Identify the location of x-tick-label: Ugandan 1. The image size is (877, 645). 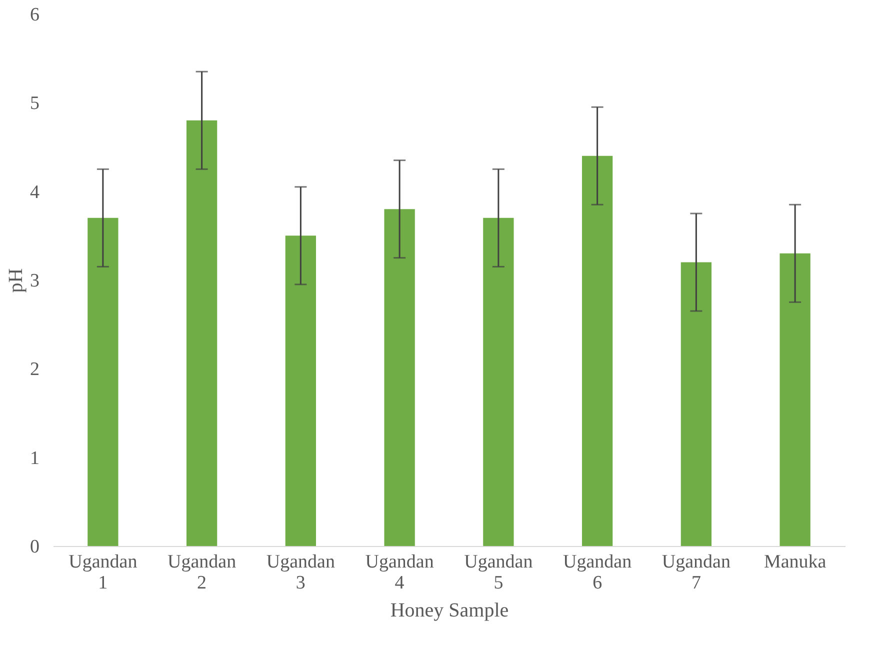
(103, 573).